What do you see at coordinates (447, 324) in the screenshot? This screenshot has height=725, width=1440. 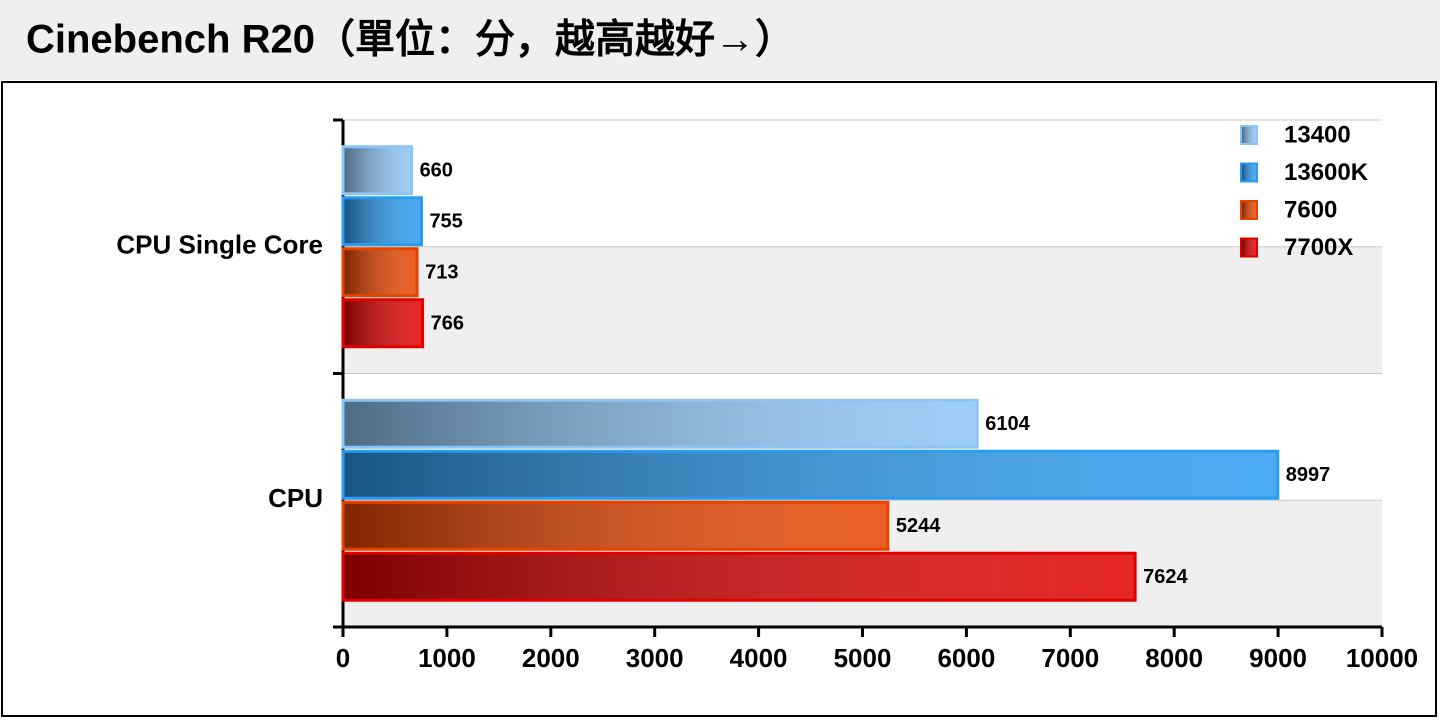 I see `value-label: 766` at bounding box center [447, 324].